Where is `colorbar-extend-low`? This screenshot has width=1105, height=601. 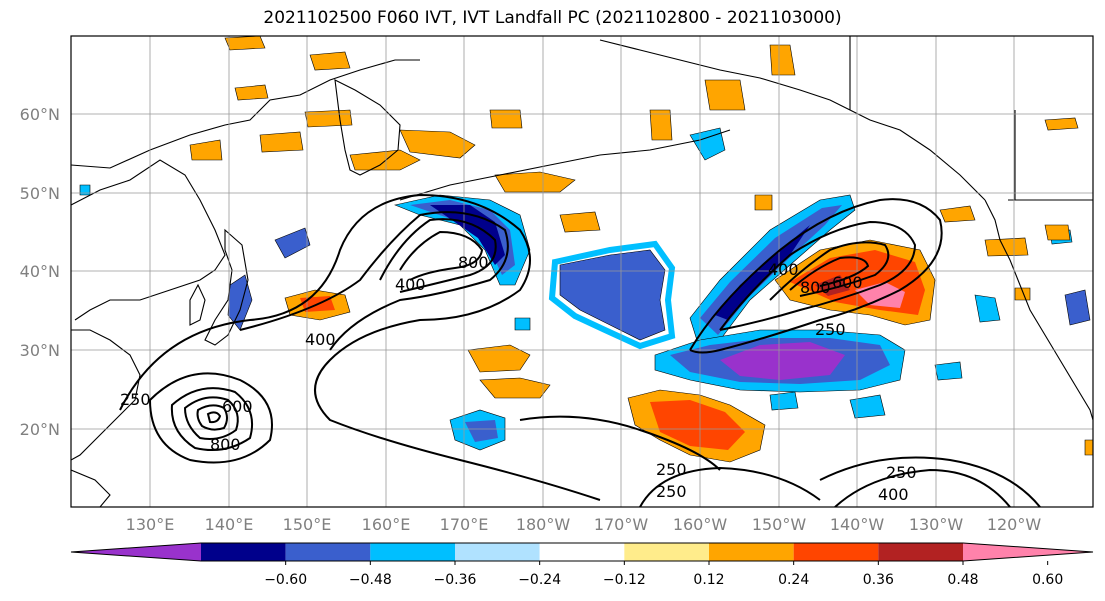 colorbar-extend-low is located at coordinates (136, 552).